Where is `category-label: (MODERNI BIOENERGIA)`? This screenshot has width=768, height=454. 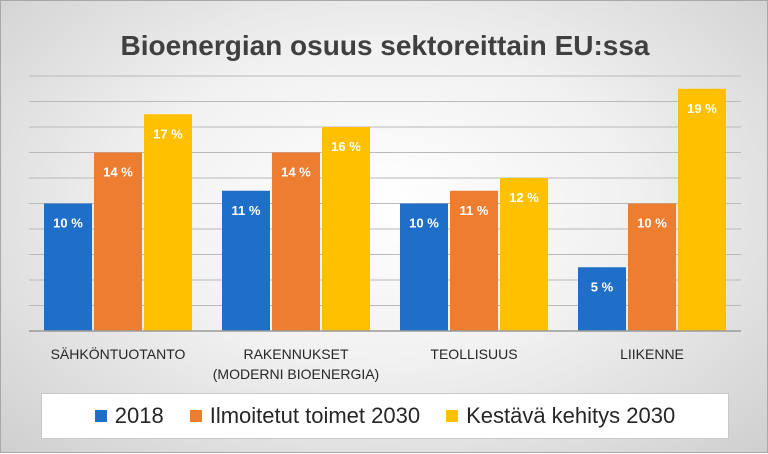 category-label: (MODERNI BIOENERGIA) is located at coordinates (296, 374).